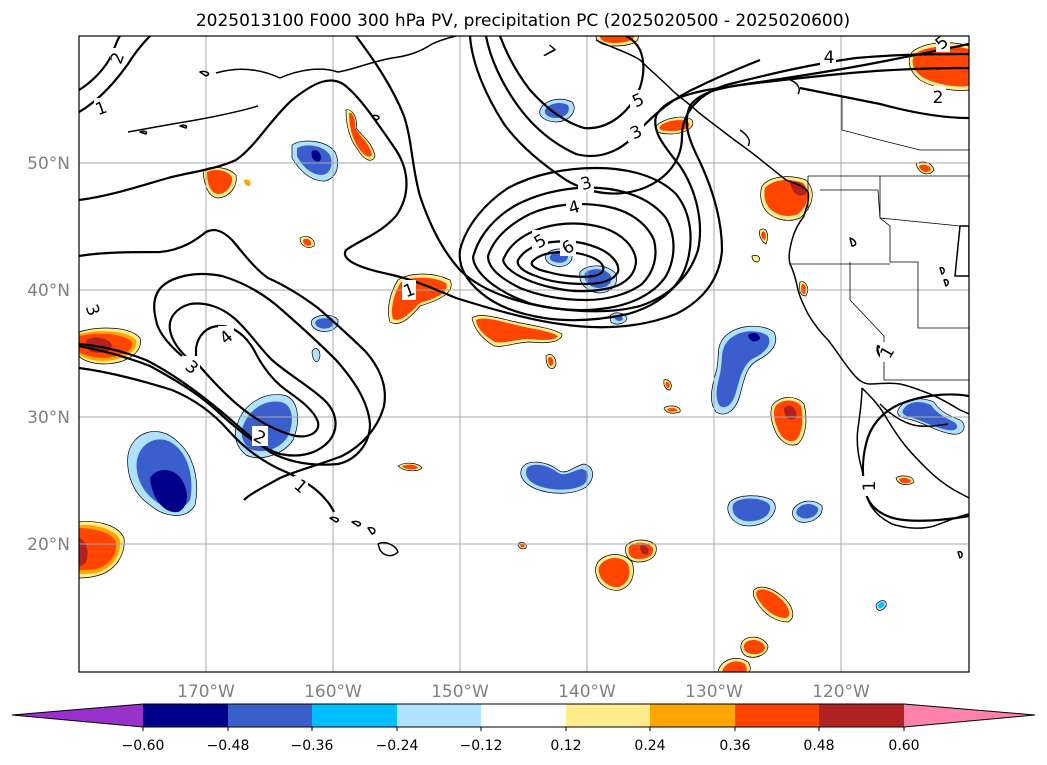  I want to click on latitude-labels: 20°N 30°N 40°N 50°N, so click(48, 354).